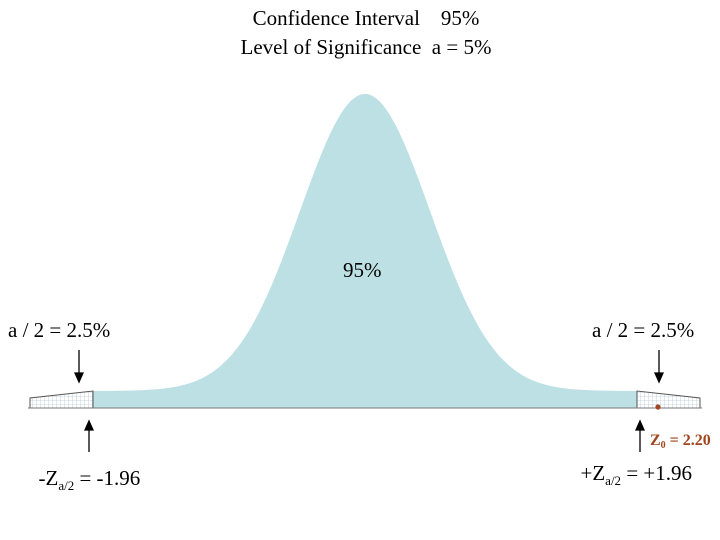 Image resolution: width=720 pixels, height=540 pixels. I want to click on left-critical-arrow, so click(89, 435).